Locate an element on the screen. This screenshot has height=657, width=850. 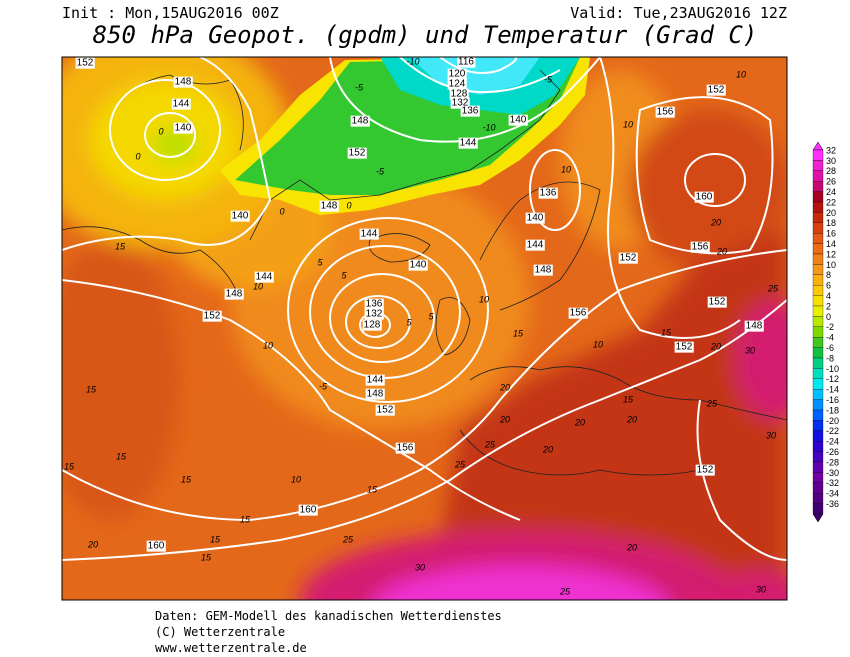
colorbar-label: 20 is located at coordinates (831, 213).